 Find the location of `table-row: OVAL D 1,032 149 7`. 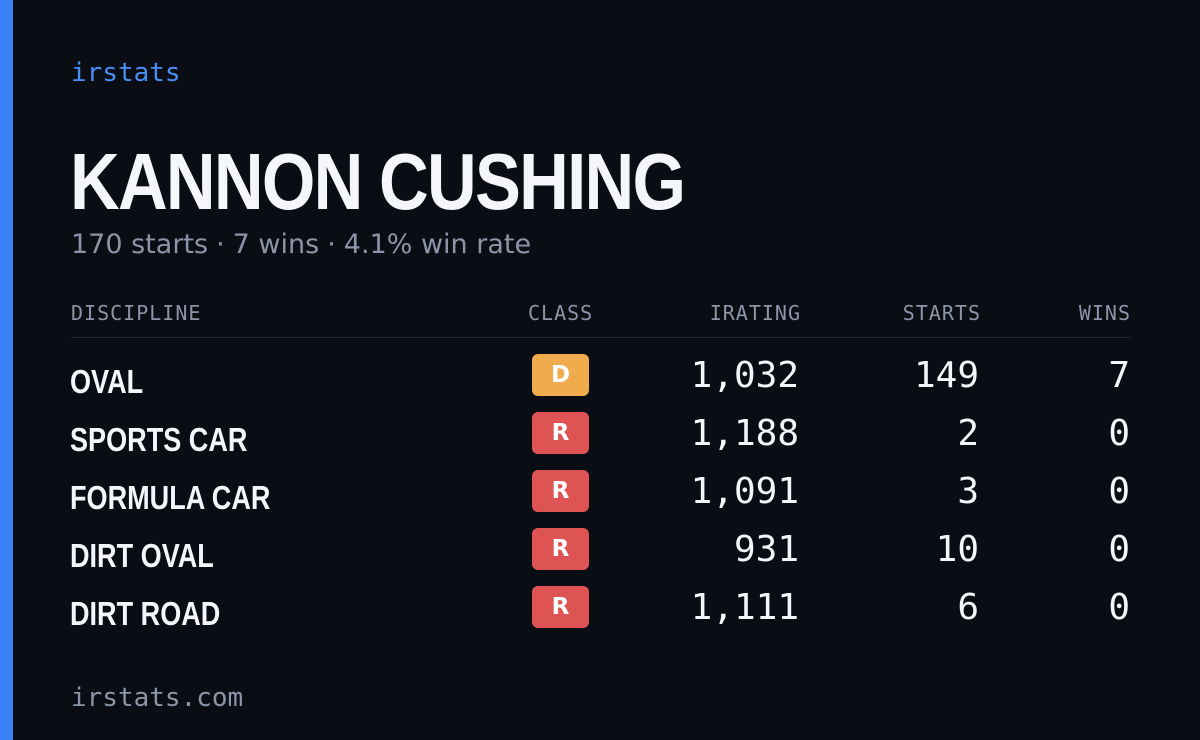

table-row: OVAL D 1,032 149 7 is located at coordinates (600, 383).